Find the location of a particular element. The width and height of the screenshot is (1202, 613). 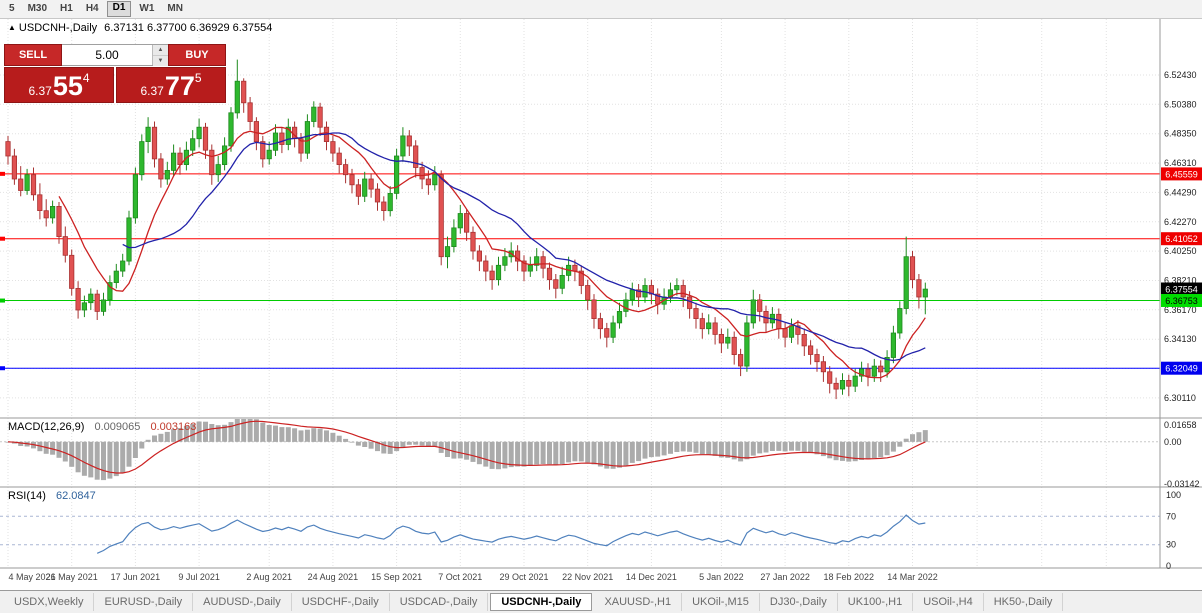

price-scale-label: 6.44290 is located at coordinates (1180, 192).